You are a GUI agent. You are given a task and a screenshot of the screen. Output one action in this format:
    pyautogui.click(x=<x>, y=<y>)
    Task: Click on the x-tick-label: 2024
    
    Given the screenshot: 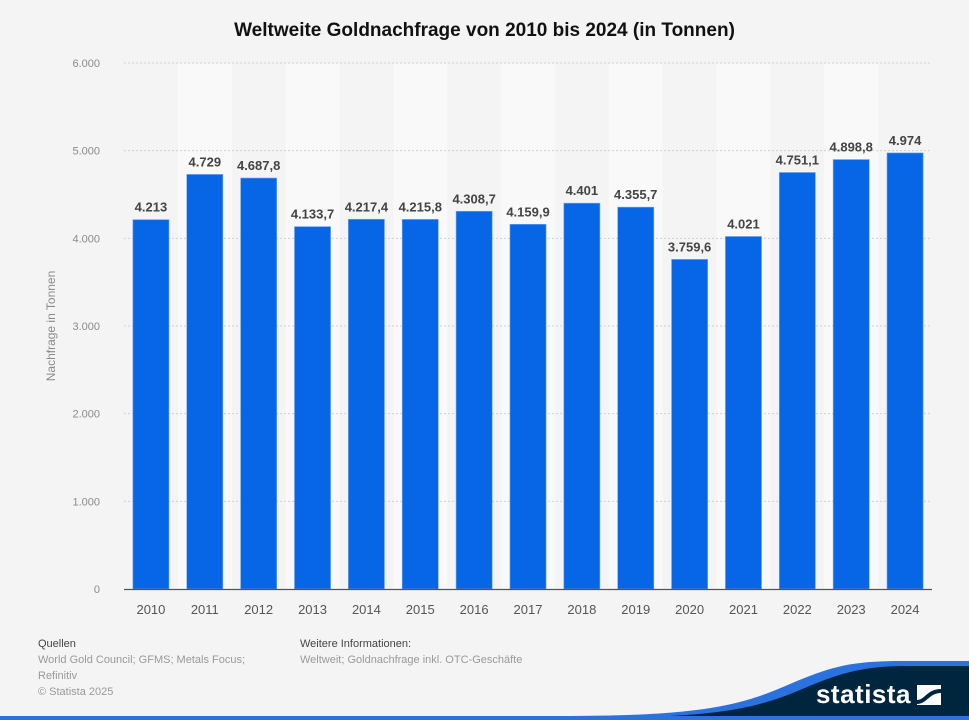 What is the action you would take?
    pyautogui.click(x=905, y=609)
    